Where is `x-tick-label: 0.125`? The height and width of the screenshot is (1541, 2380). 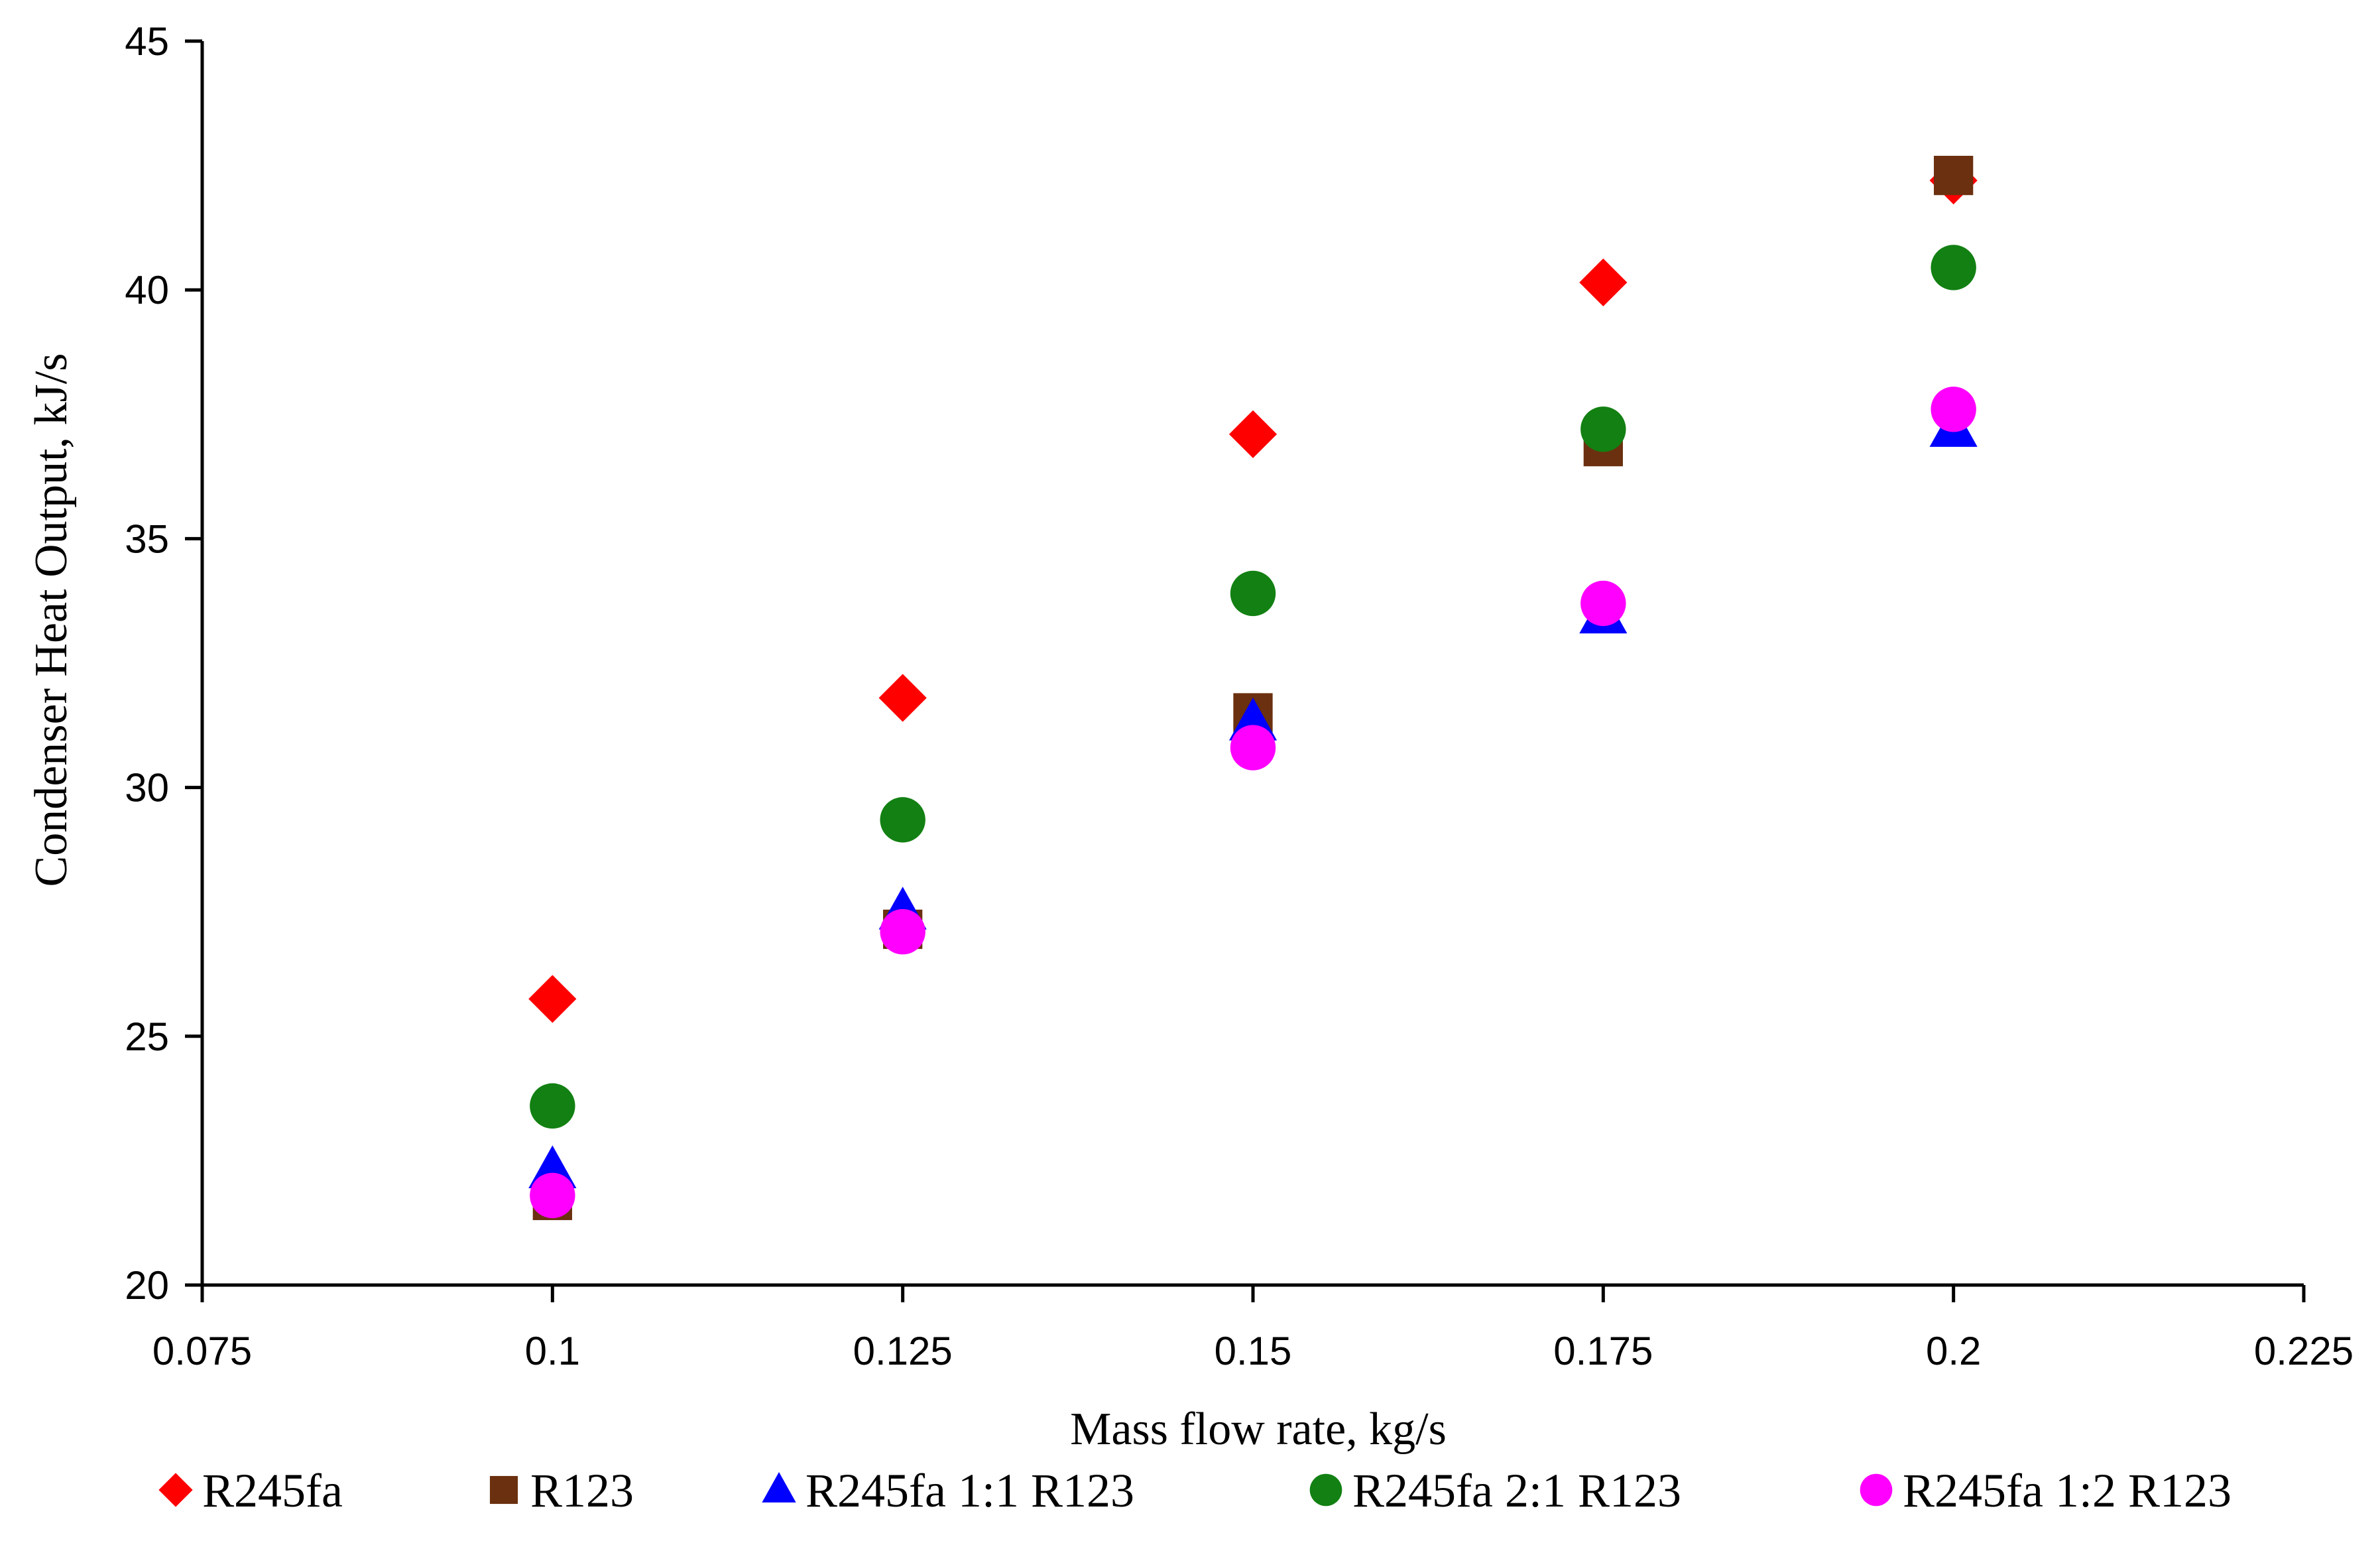
x-tick-label: 0.125 is located at coordinates (903, 1351).